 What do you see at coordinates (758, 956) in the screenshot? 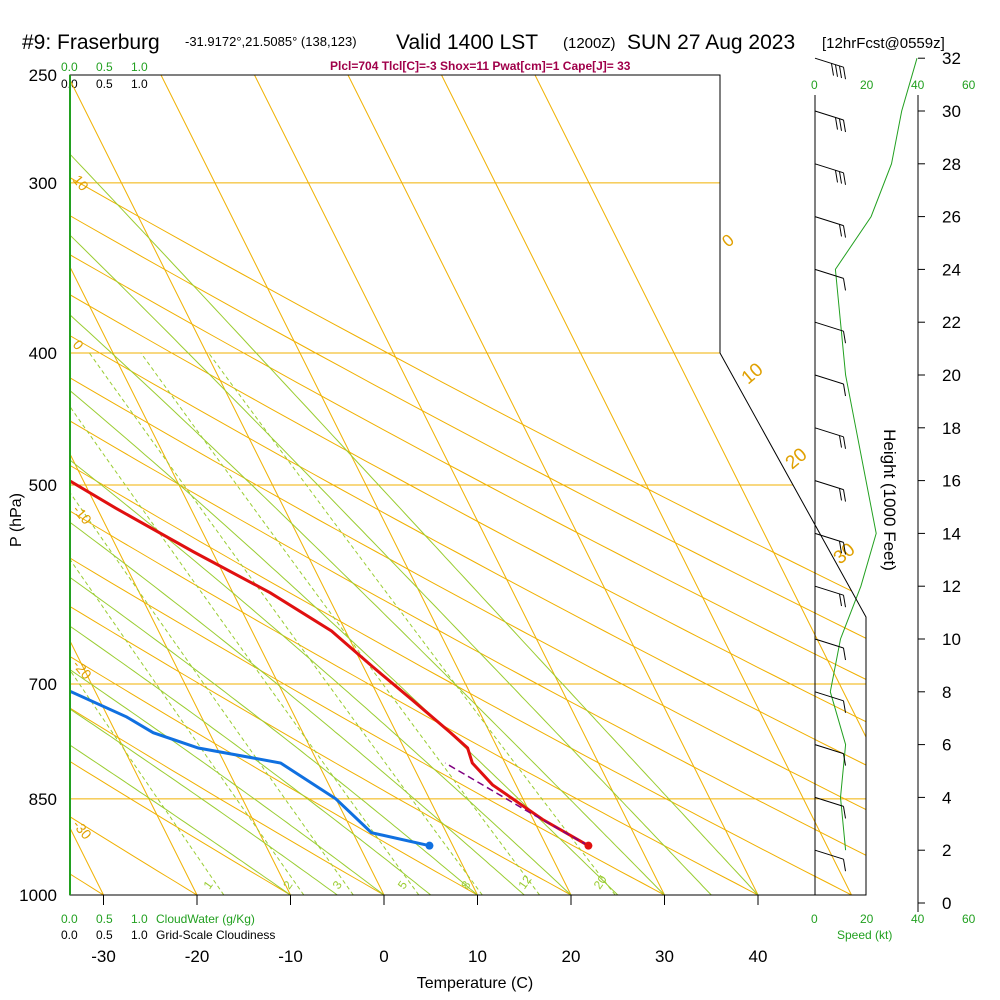
I see `temperature-tick: 40` at bounding box center [758, 956].